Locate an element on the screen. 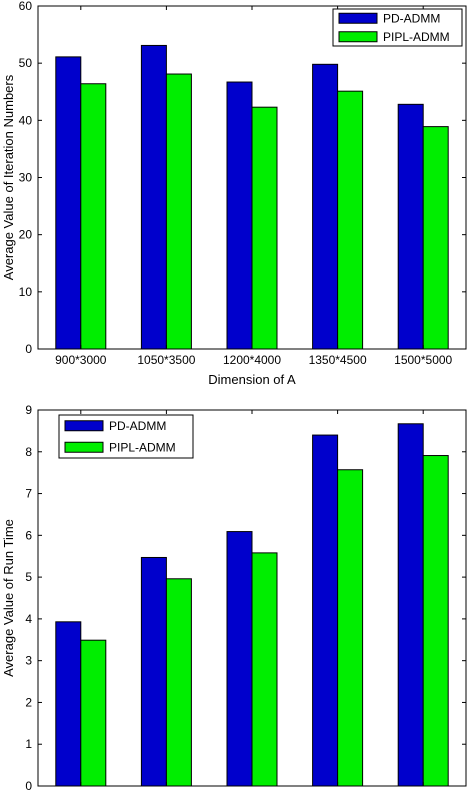 This screenshot has width=474, height=792. y-tick-label: 60 is located at coordinates (26, 6).